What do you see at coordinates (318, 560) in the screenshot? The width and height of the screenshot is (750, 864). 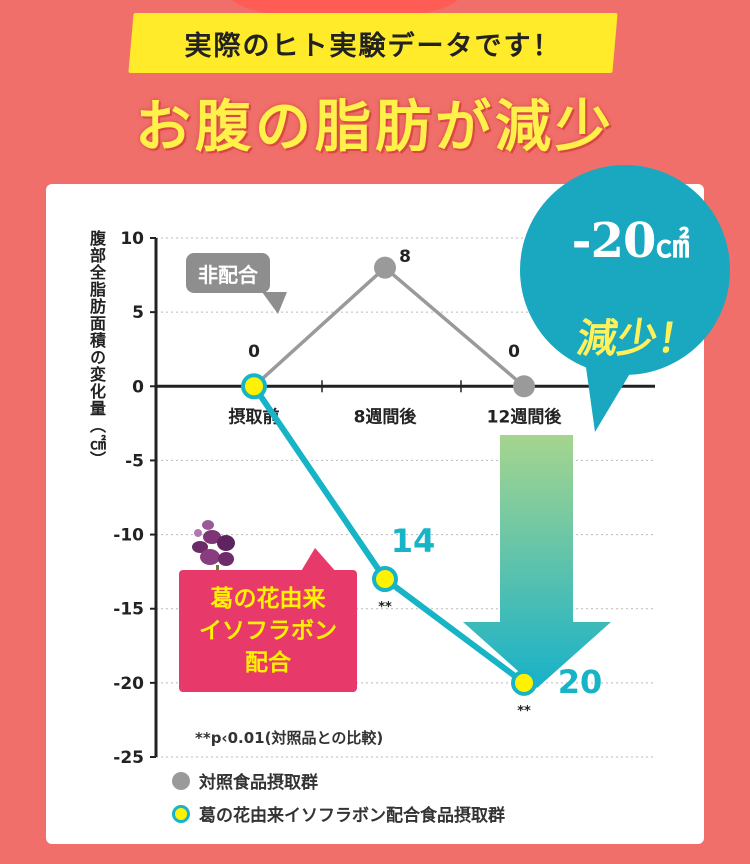 I see `pink-box-pointer` at bounding box center [318, 560].